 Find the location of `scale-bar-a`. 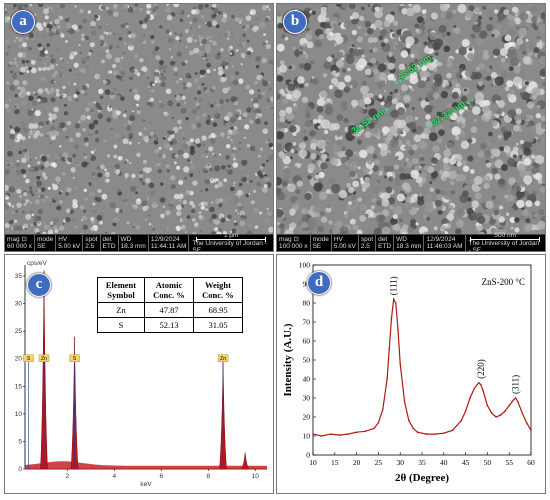

scale-bar-a is located at coordinates (231, 239).